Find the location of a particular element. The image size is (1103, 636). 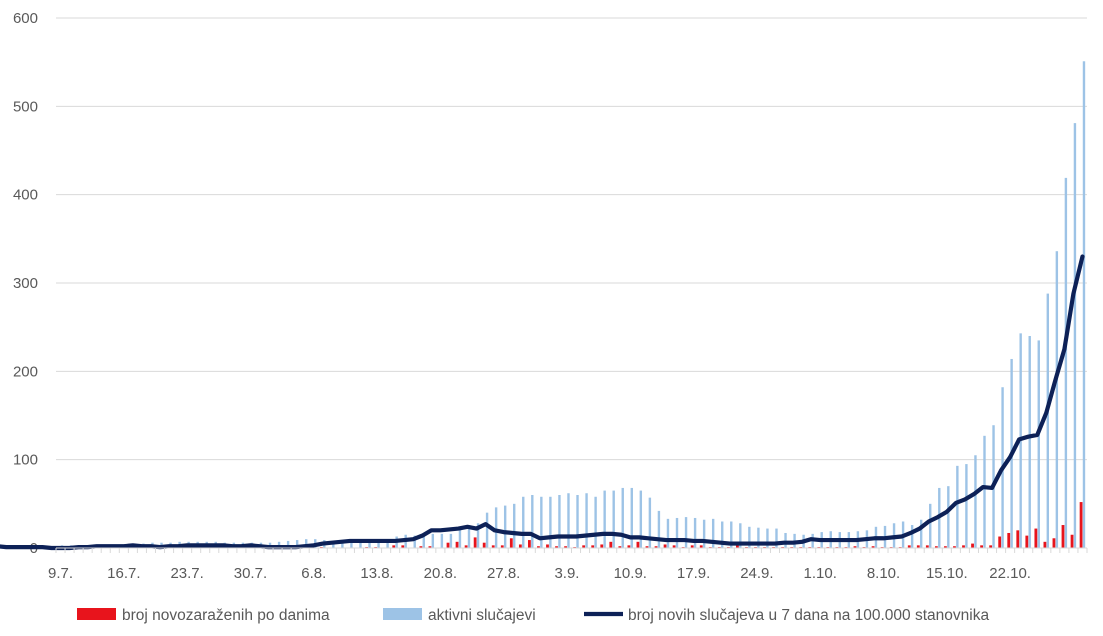

legend-swatch-active-cases is located at coordinates (402, 614).